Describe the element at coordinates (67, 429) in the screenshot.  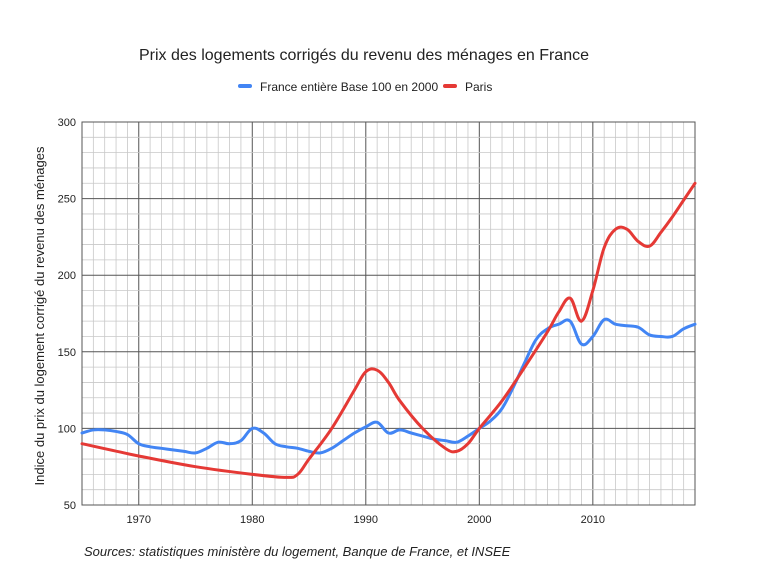
I see `y-tick-label: 100` at that location.